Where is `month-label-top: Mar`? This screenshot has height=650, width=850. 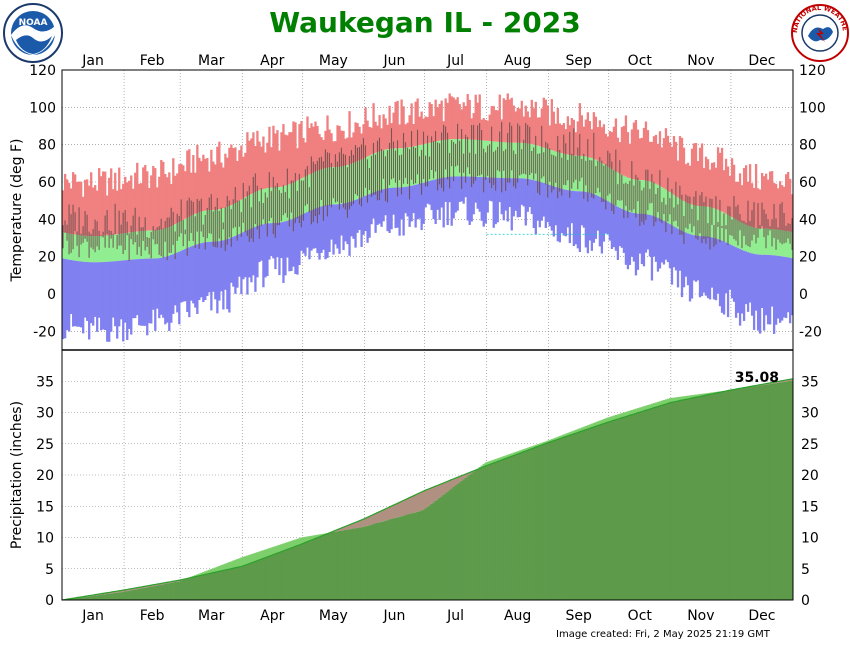
month-label-top: Mar is located at coordinates (211, 61).